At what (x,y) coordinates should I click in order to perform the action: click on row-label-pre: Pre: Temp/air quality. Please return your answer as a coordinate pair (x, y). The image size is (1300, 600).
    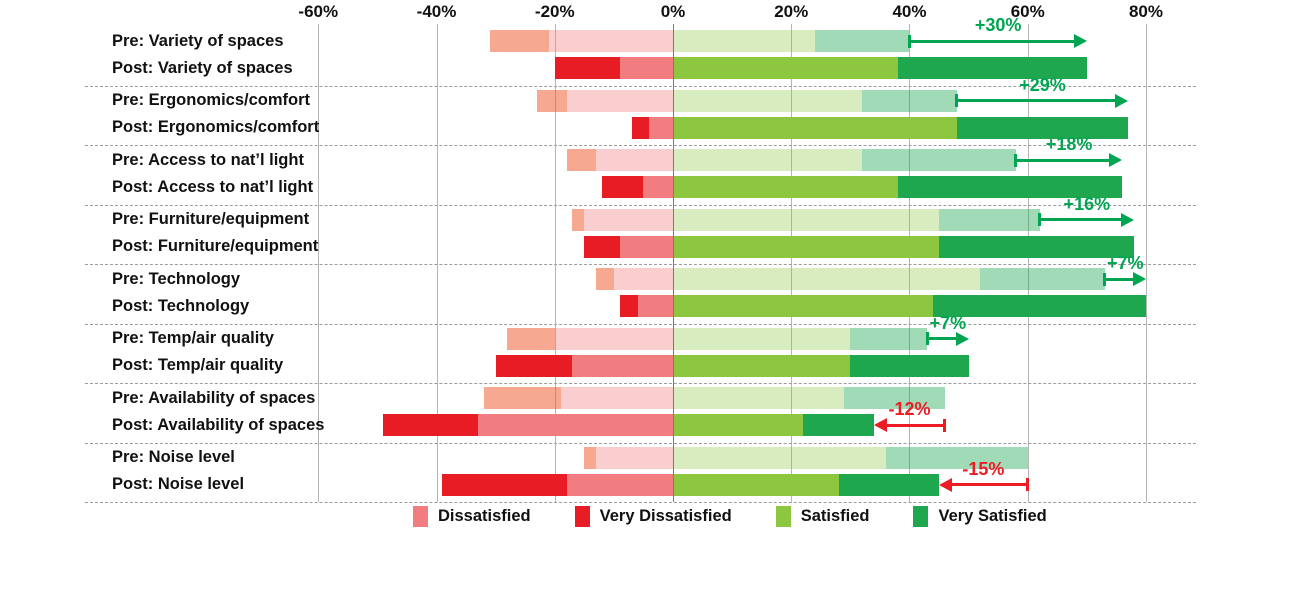
    Looking at the image, I should click on (193, 338).